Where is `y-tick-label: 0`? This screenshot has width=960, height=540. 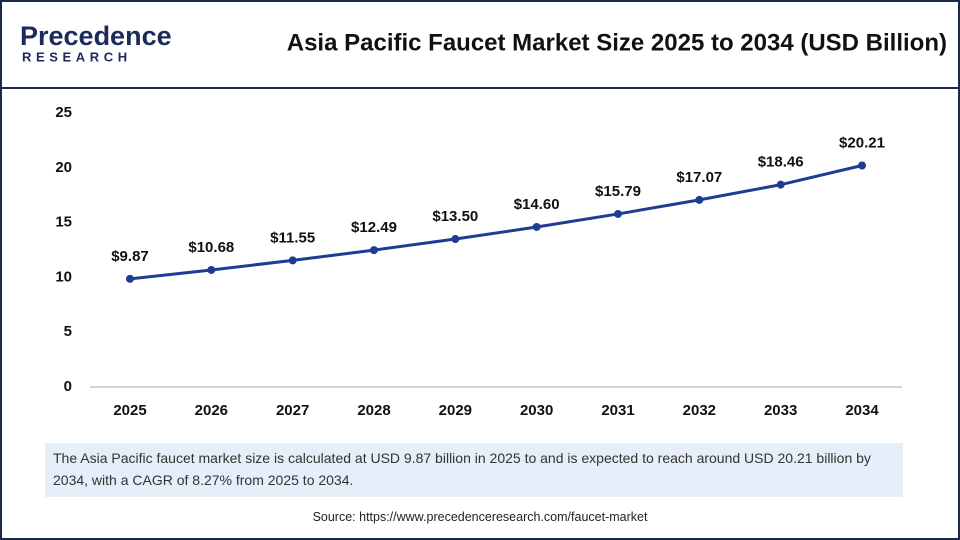 y-tick-label: 0 is located at coordinates (68, 386).